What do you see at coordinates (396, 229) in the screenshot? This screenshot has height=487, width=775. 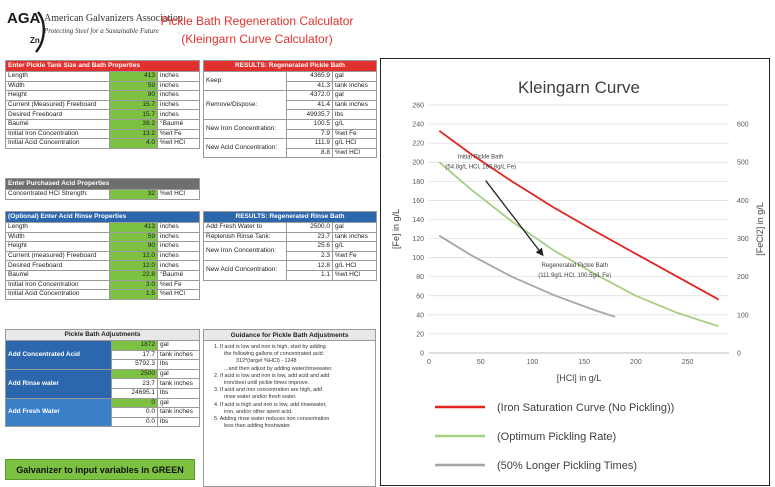 I see `y-axis-label: [Fe] in g/L` at bounding box center [396, 229].